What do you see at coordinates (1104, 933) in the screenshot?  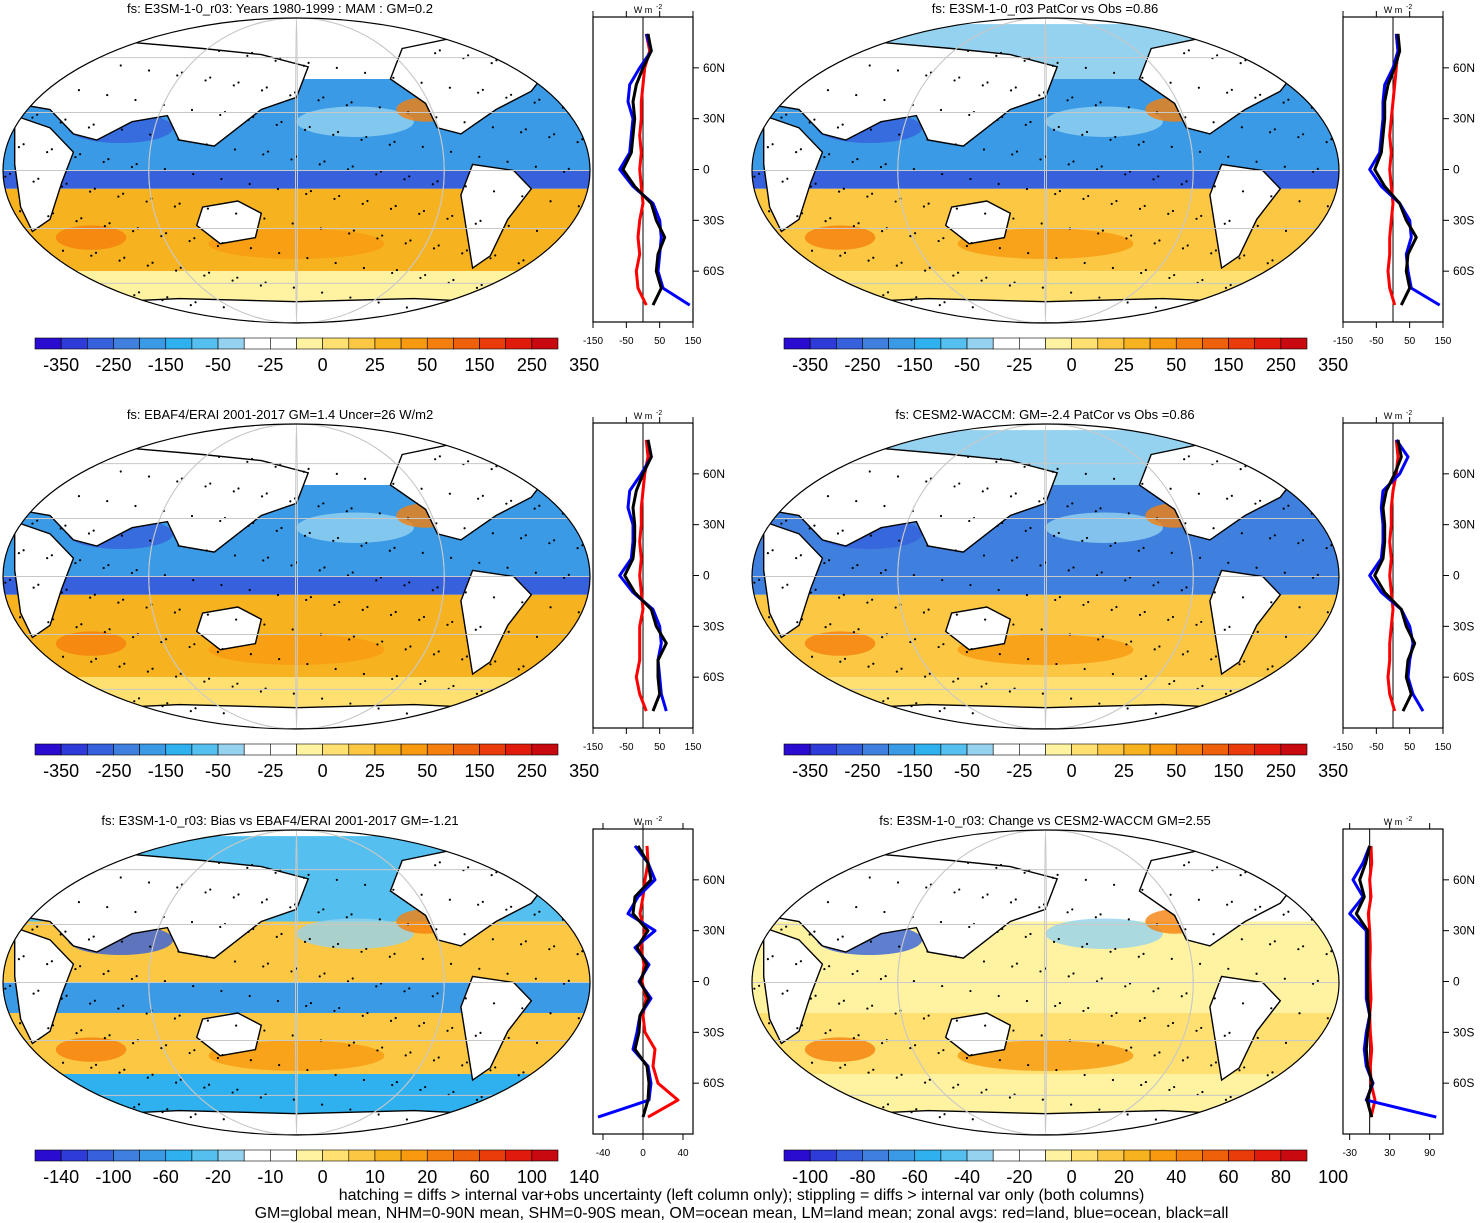 I see `field-patch` at bounding box center [1104, 933].